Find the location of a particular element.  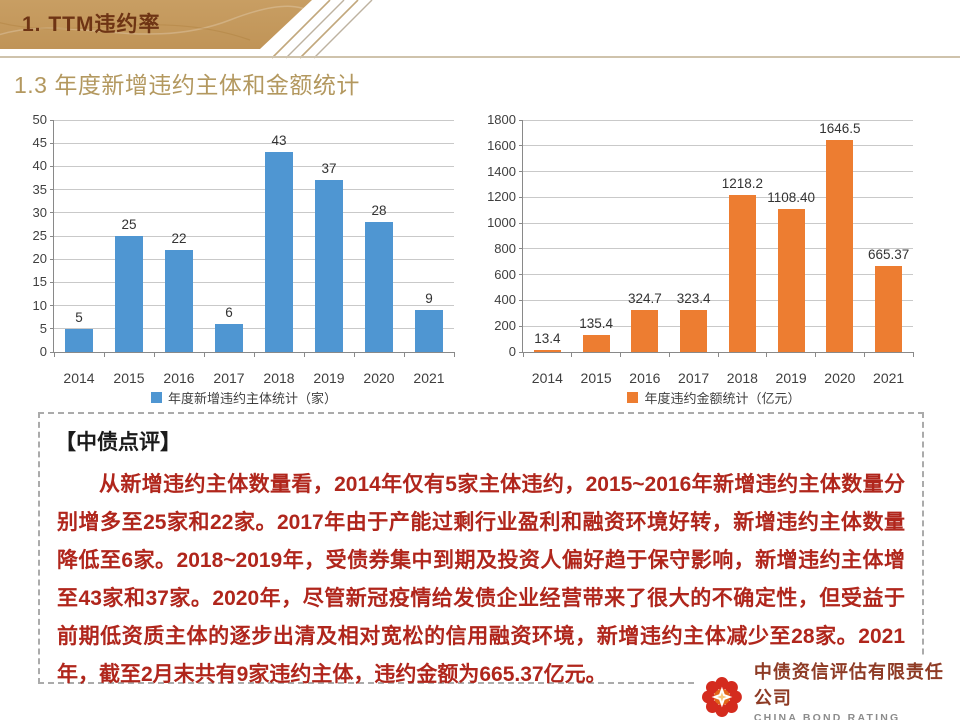

bar-value-label: 25 is located at coordinates (129, 224).